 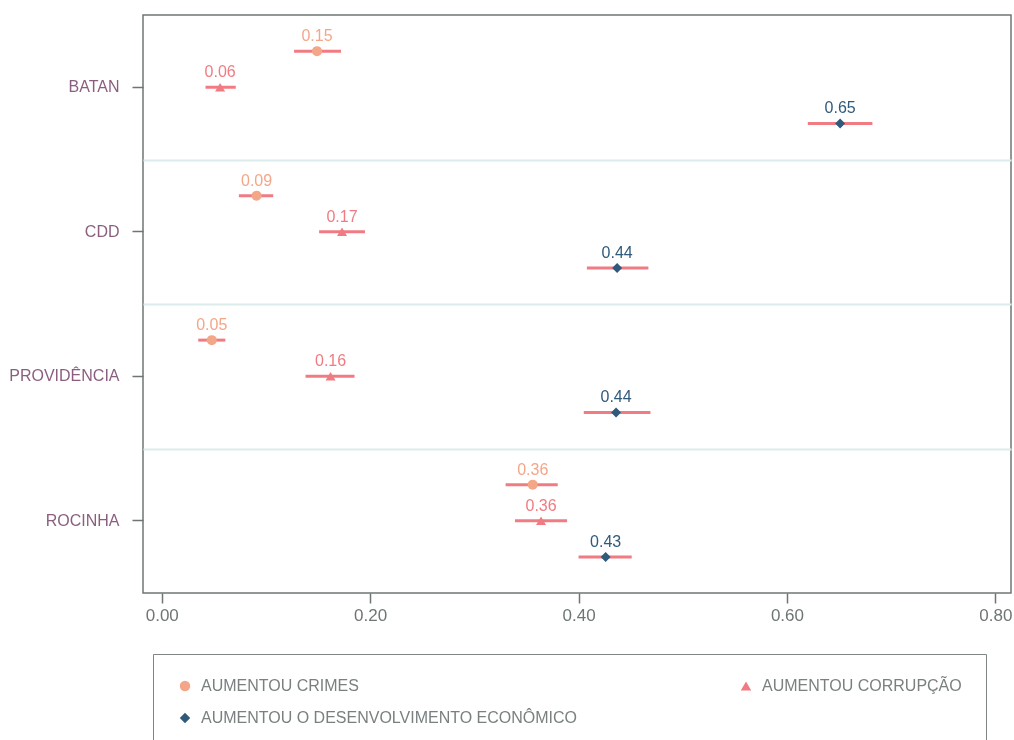 What do you see at coordinates (606, 541) in the screenshot?
I see `data-label: 0.43` at bounding box center [606, 541].